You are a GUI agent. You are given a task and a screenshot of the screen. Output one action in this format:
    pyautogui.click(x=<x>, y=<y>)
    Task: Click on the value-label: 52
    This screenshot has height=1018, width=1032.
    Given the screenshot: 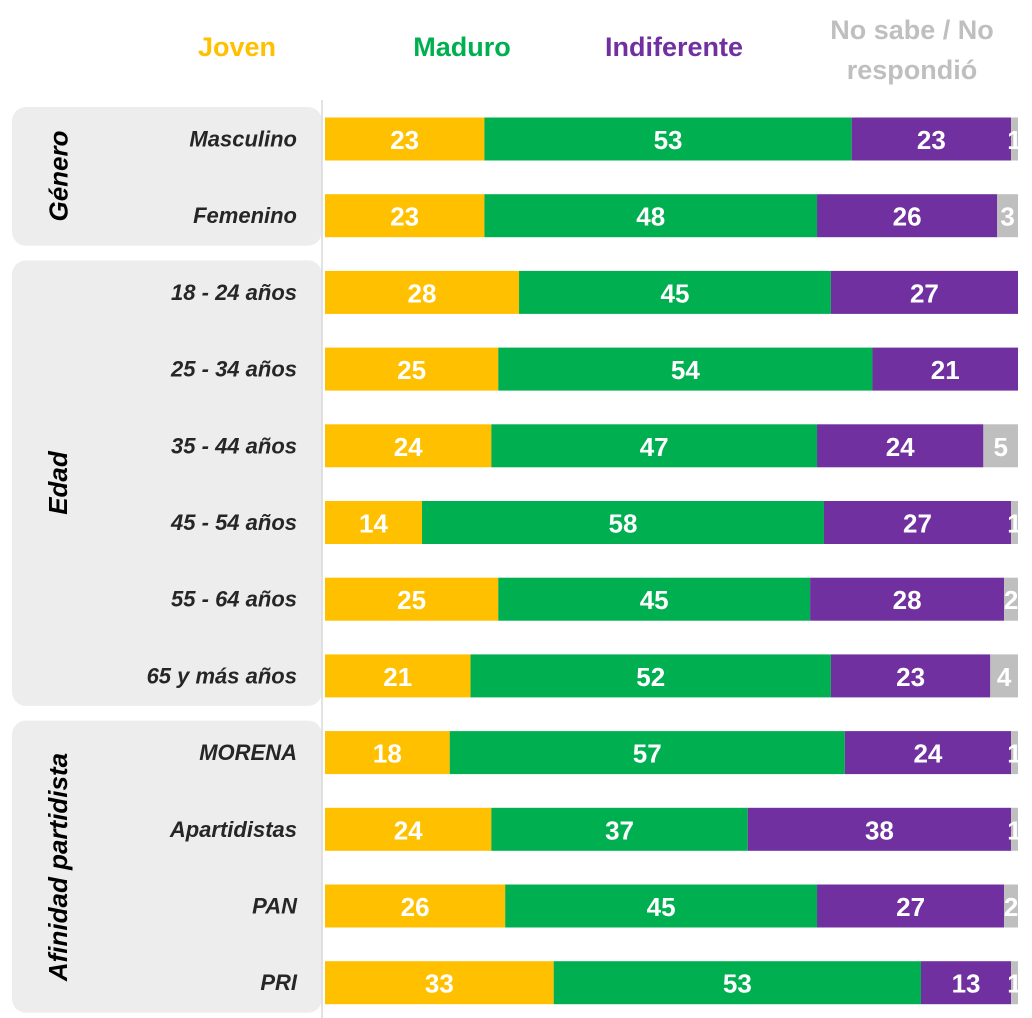 What is the action you would take?
    pyautogui.click(x=650, y=677)
    